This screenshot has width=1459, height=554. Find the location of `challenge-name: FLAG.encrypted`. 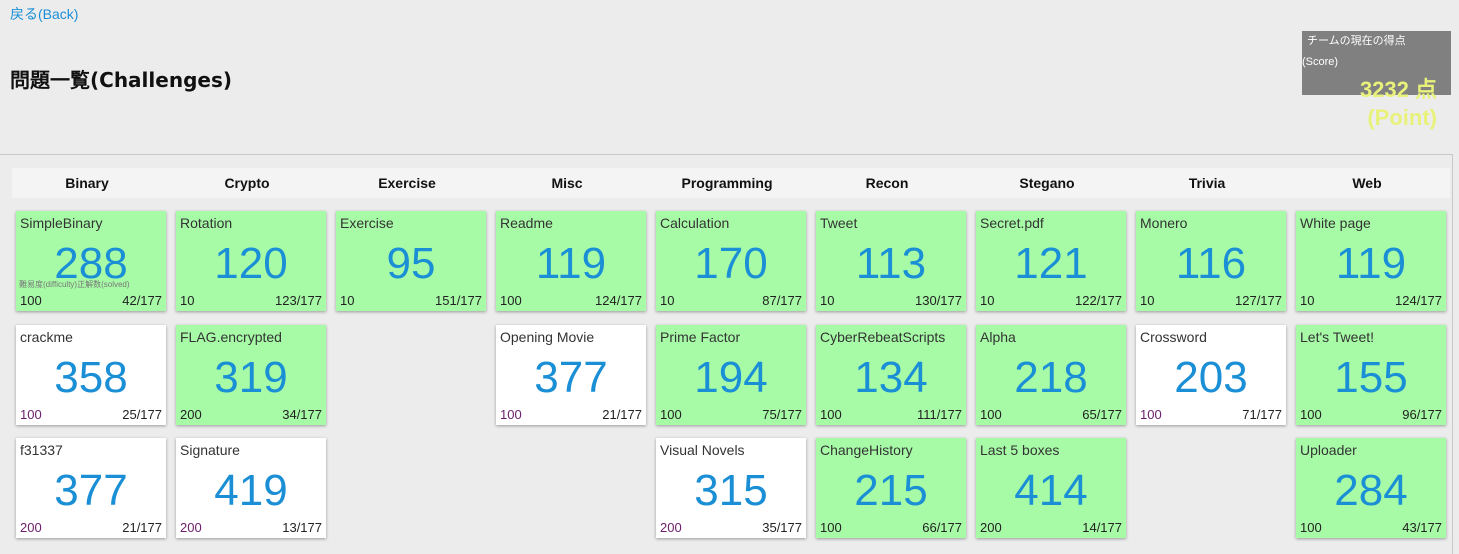

challenge-name: FLAG.encrypted is located at coordinates (231, 336).